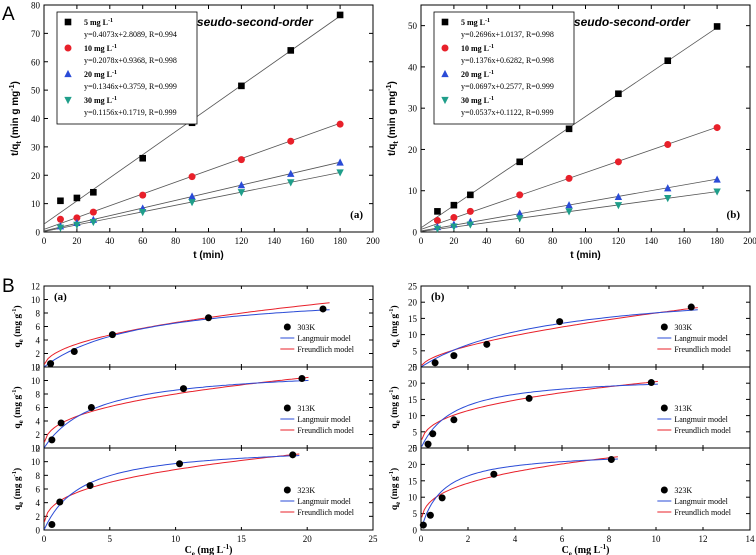  What do you see at coordinates (252, 22) in the screenshot?
I see `chart-title: pseudo-second-order` at bounding box center [252, 22].